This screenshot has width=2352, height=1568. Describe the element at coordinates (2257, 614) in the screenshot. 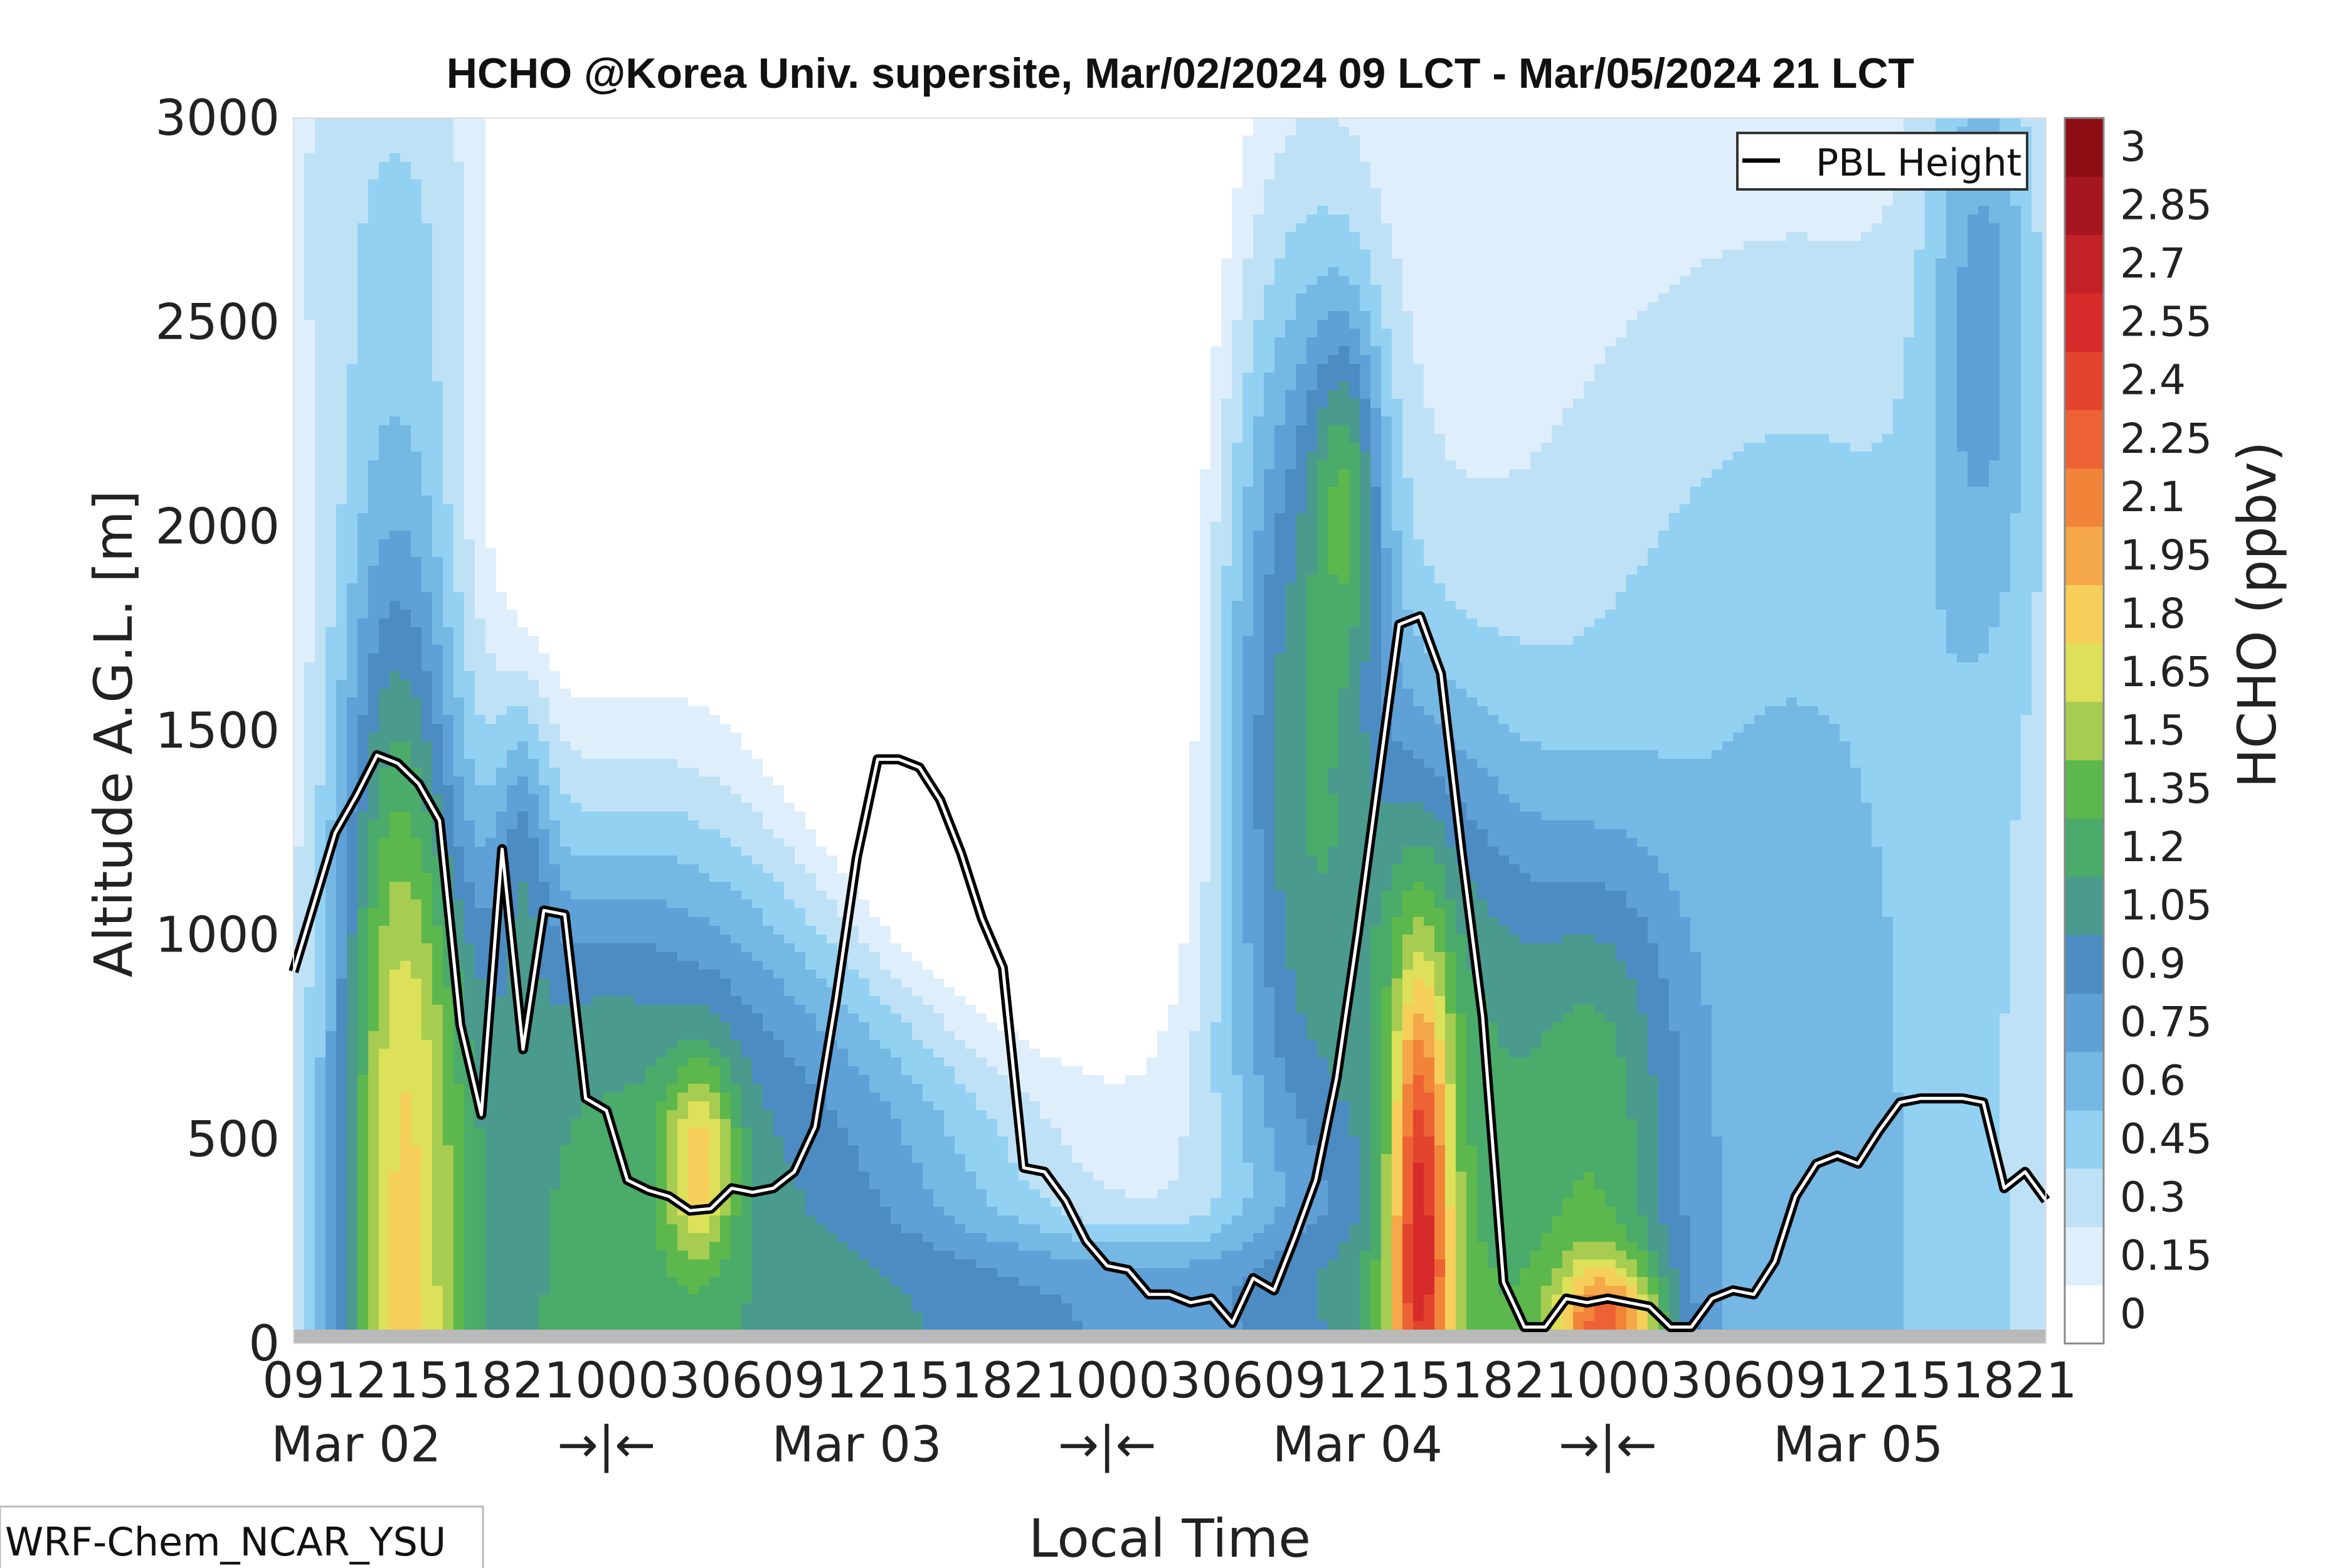

I see `colorbar-label: HCHO (ppbv)` at that location.